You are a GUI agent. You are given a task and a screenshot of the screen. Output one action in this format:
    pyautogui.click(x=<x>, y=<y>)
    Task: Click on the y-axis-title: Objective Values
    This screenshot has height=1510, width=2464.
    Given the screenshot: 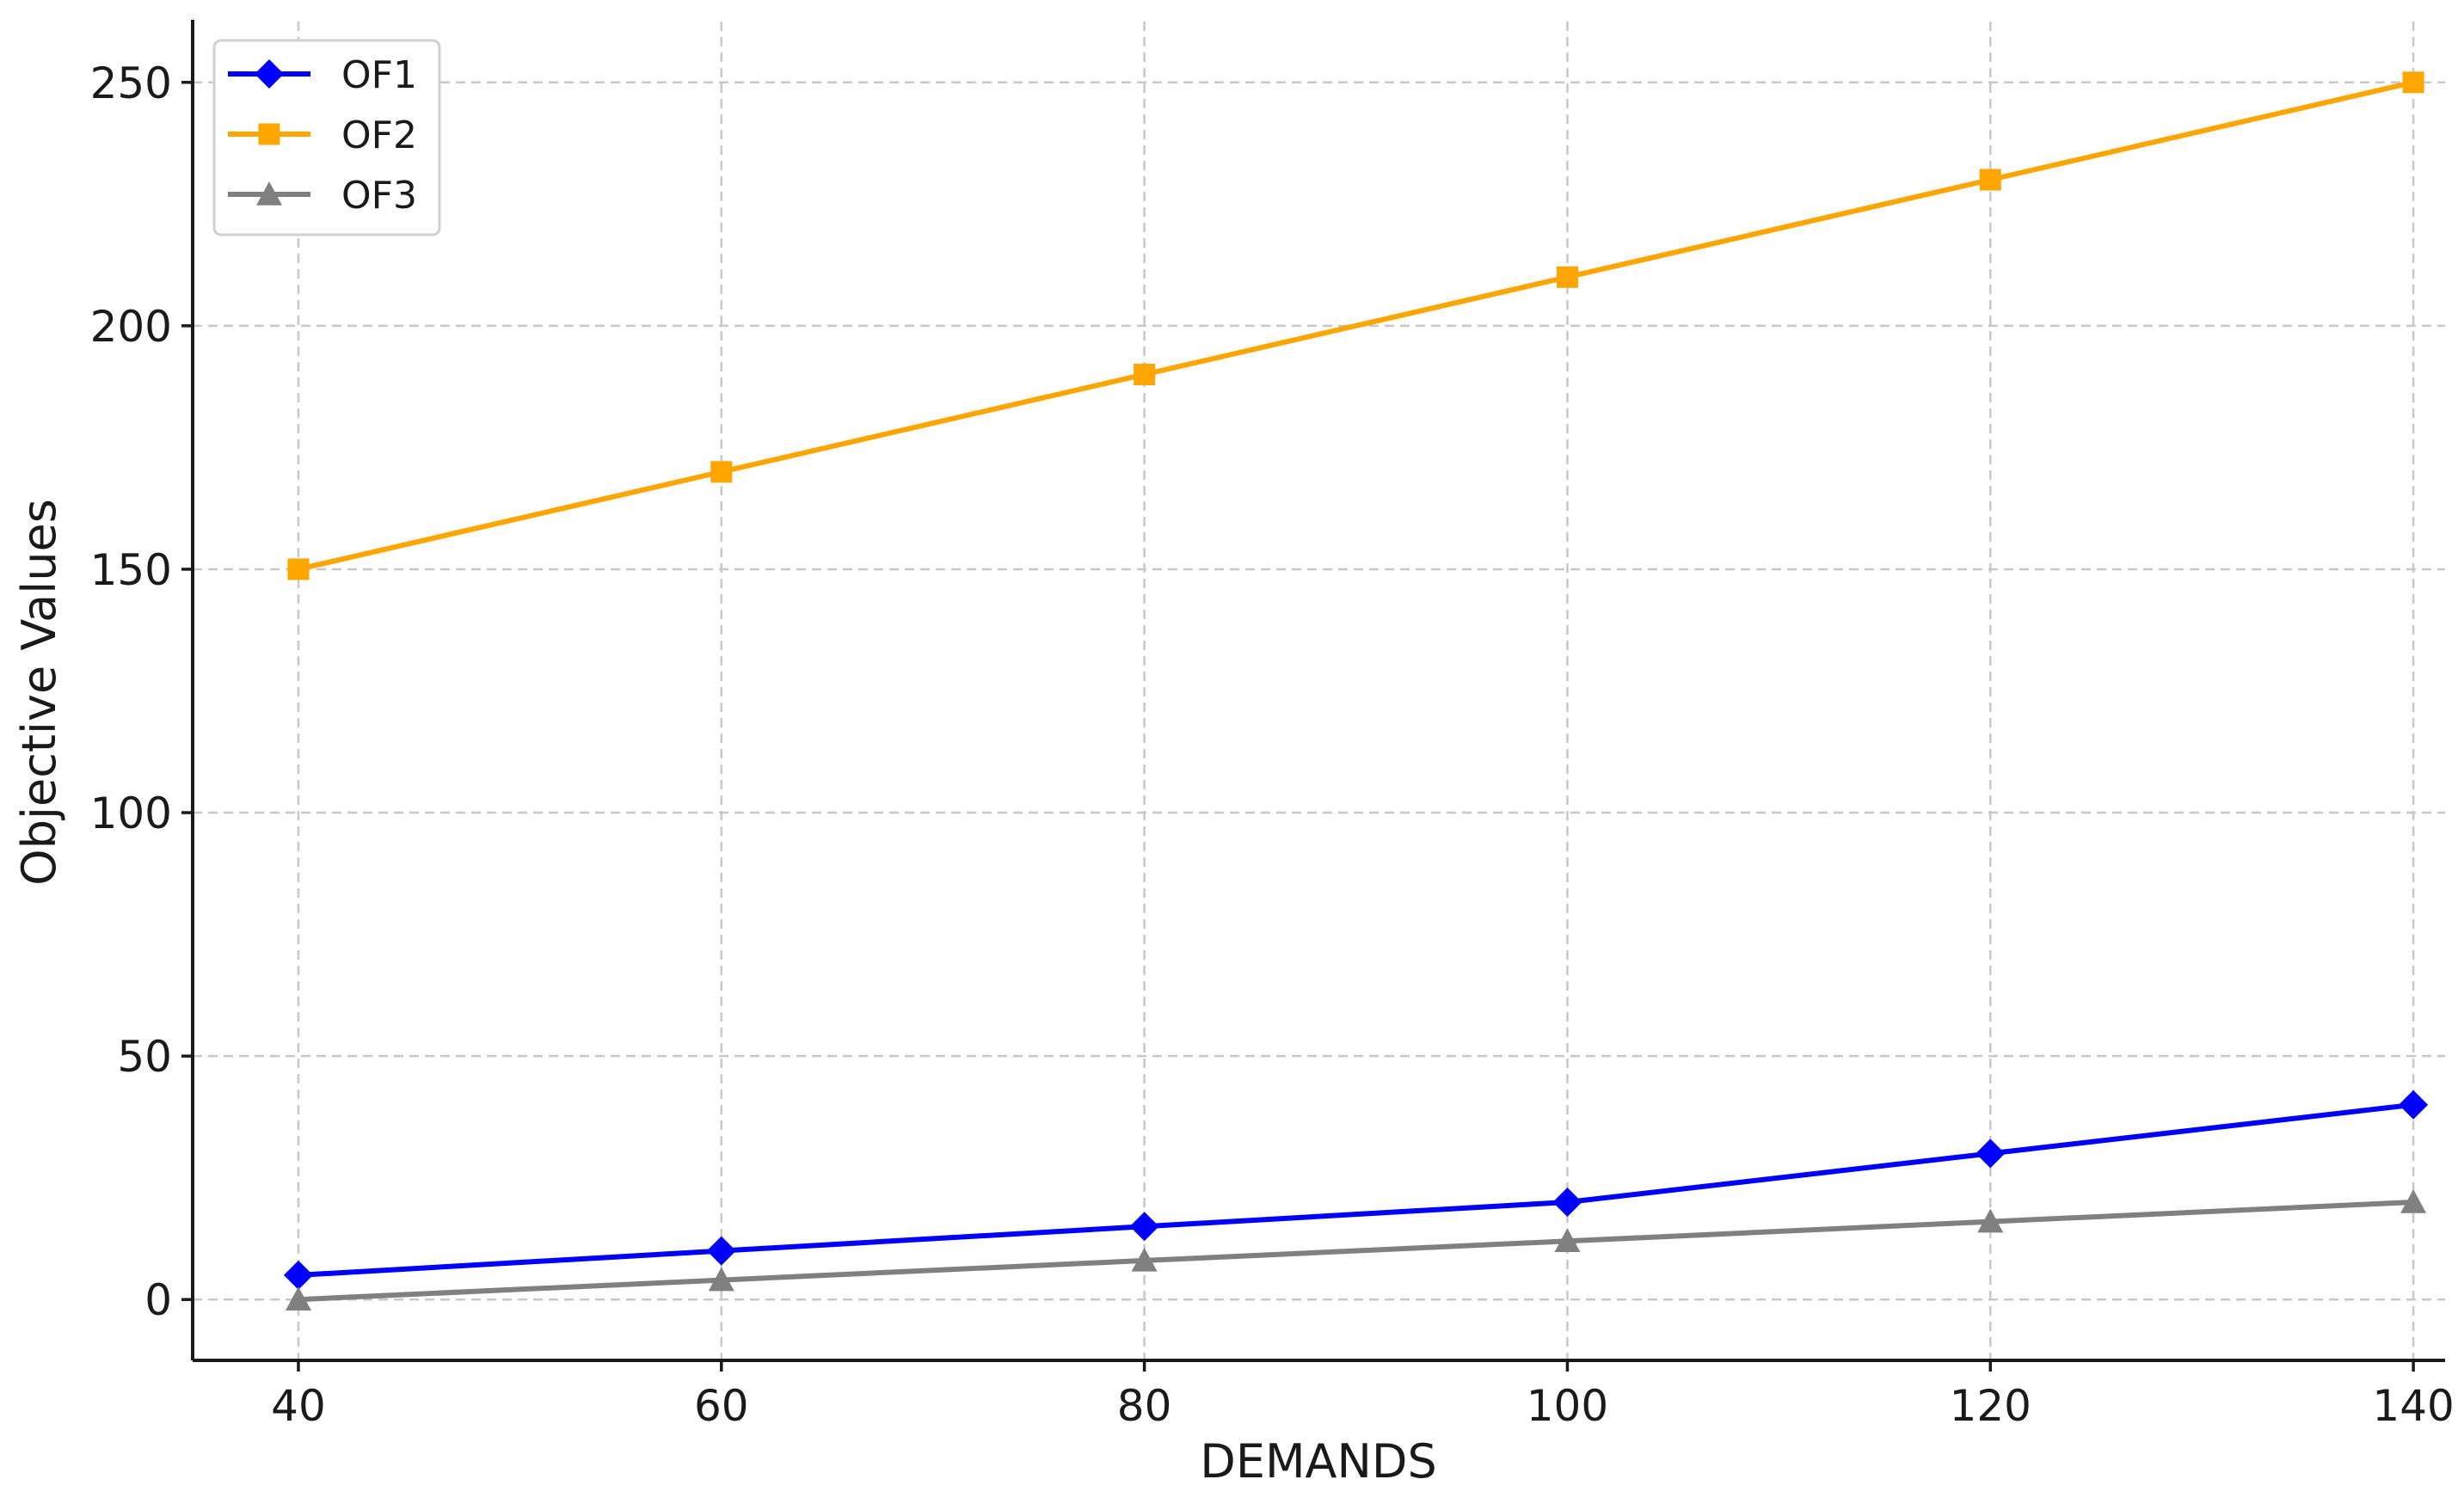 What is the action you would take?
    pyautogui.click(x=39, y=693)
    